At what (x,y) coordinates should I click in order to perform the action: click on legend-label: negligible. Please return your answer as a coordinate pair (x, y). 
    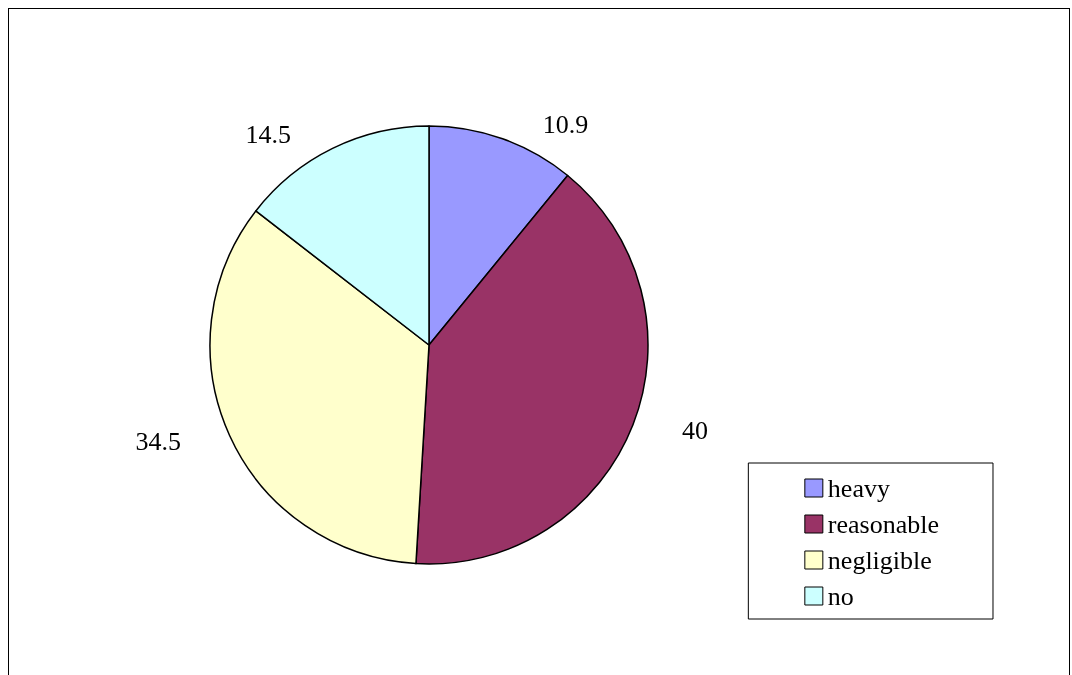
    Looking at the image, I should click on (879, 560).